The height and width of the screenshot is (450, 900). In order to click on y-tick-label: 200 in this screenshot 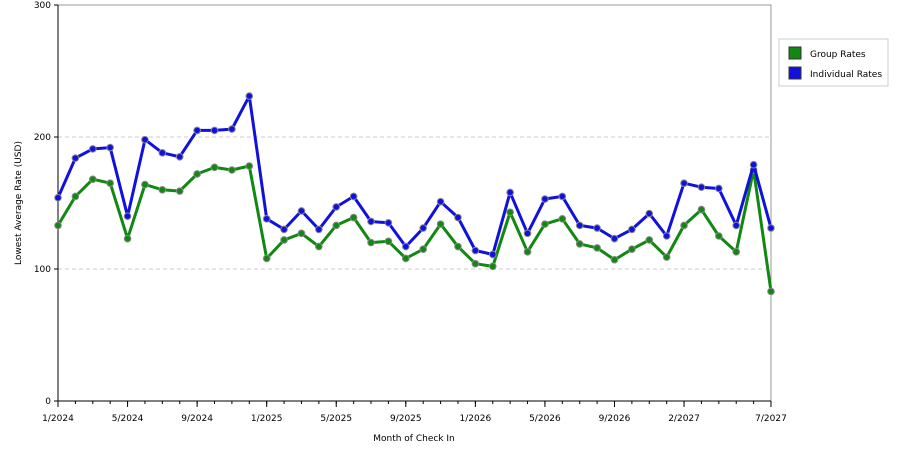, I will do `click(42, 138)`.